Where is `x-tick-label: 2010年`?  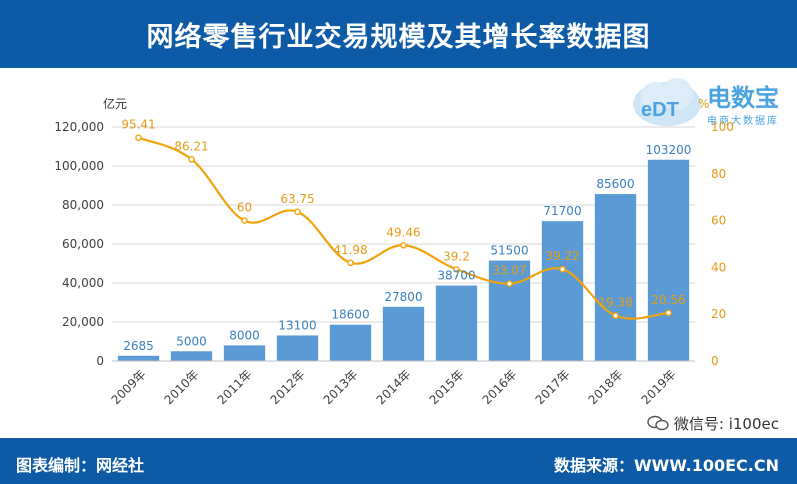 x-tick-label: 2010年 is located at coordinates (182, 387).